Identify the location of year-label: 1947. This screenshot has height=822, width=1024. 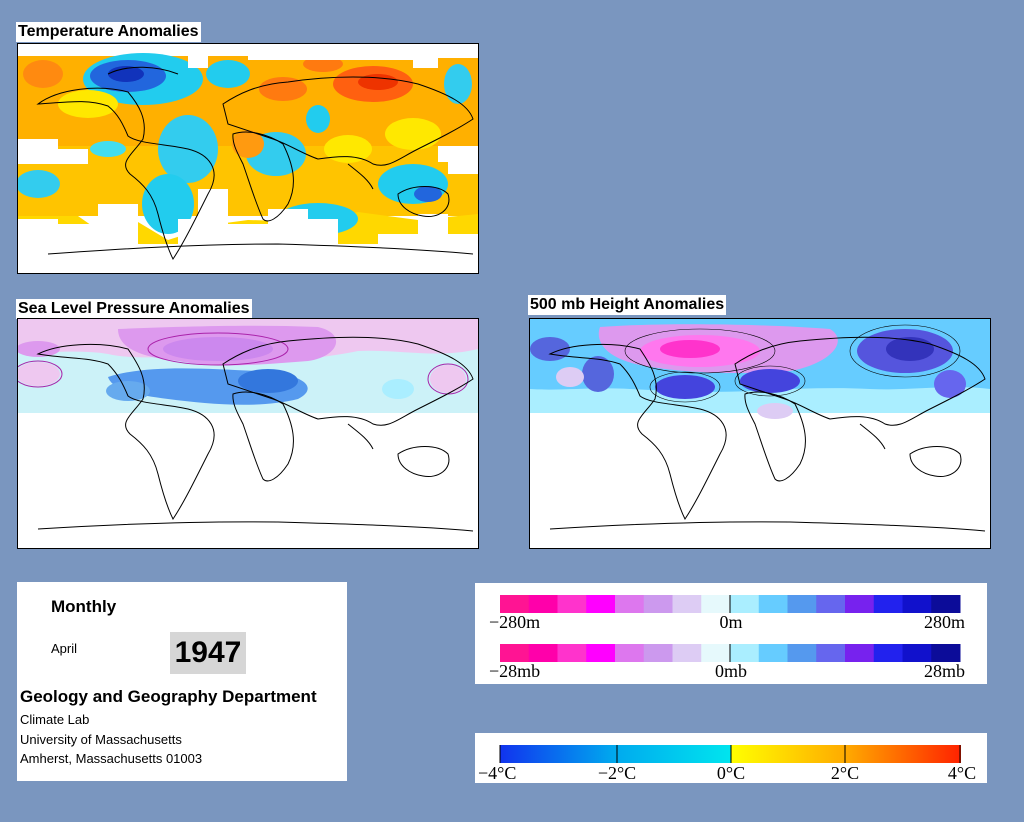
(208, 653).